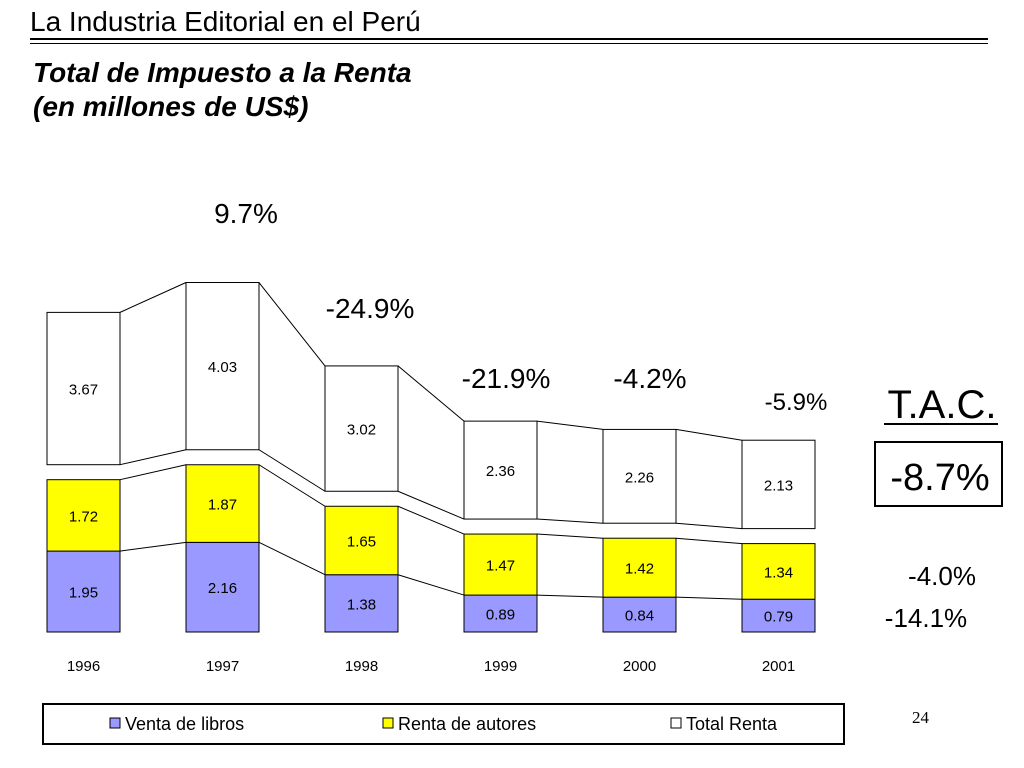 The width and height of the screenshot is (1024, 768). I want to click on data-label: 1.34, so click(778, 572).